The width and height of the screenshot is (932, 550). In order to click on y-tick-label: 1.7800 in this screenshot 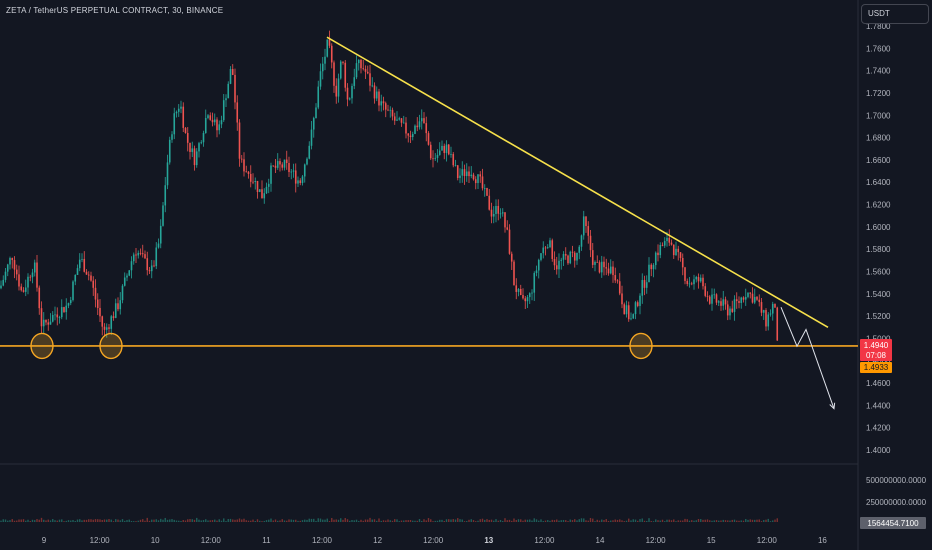, I will do `click(878, 26)`.